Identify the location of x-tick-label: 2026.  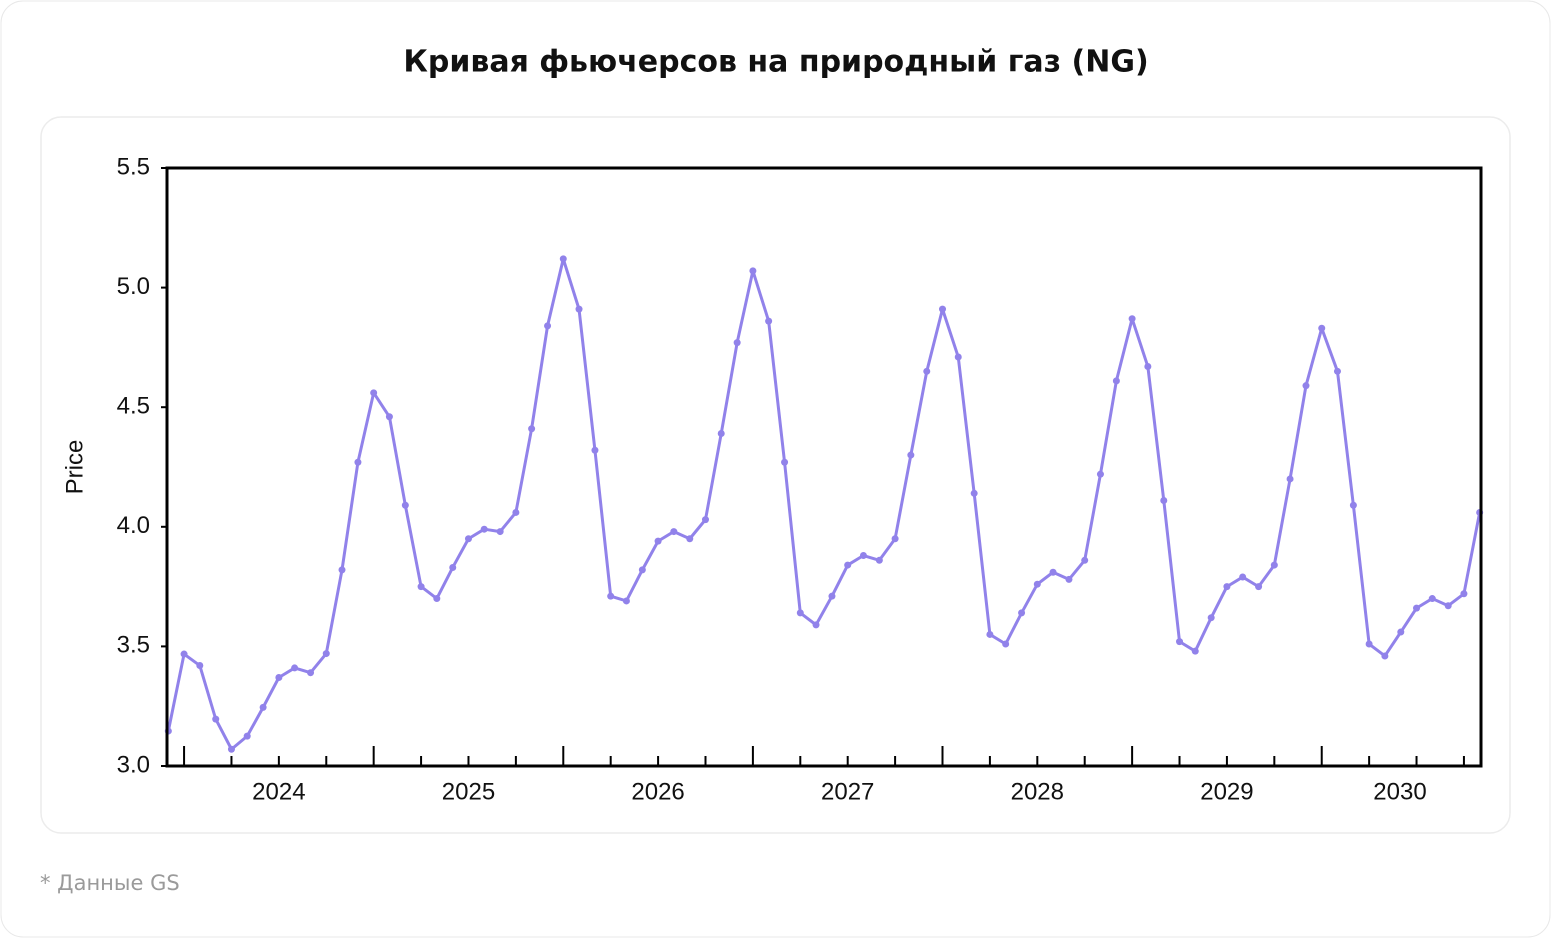
(657, 791).